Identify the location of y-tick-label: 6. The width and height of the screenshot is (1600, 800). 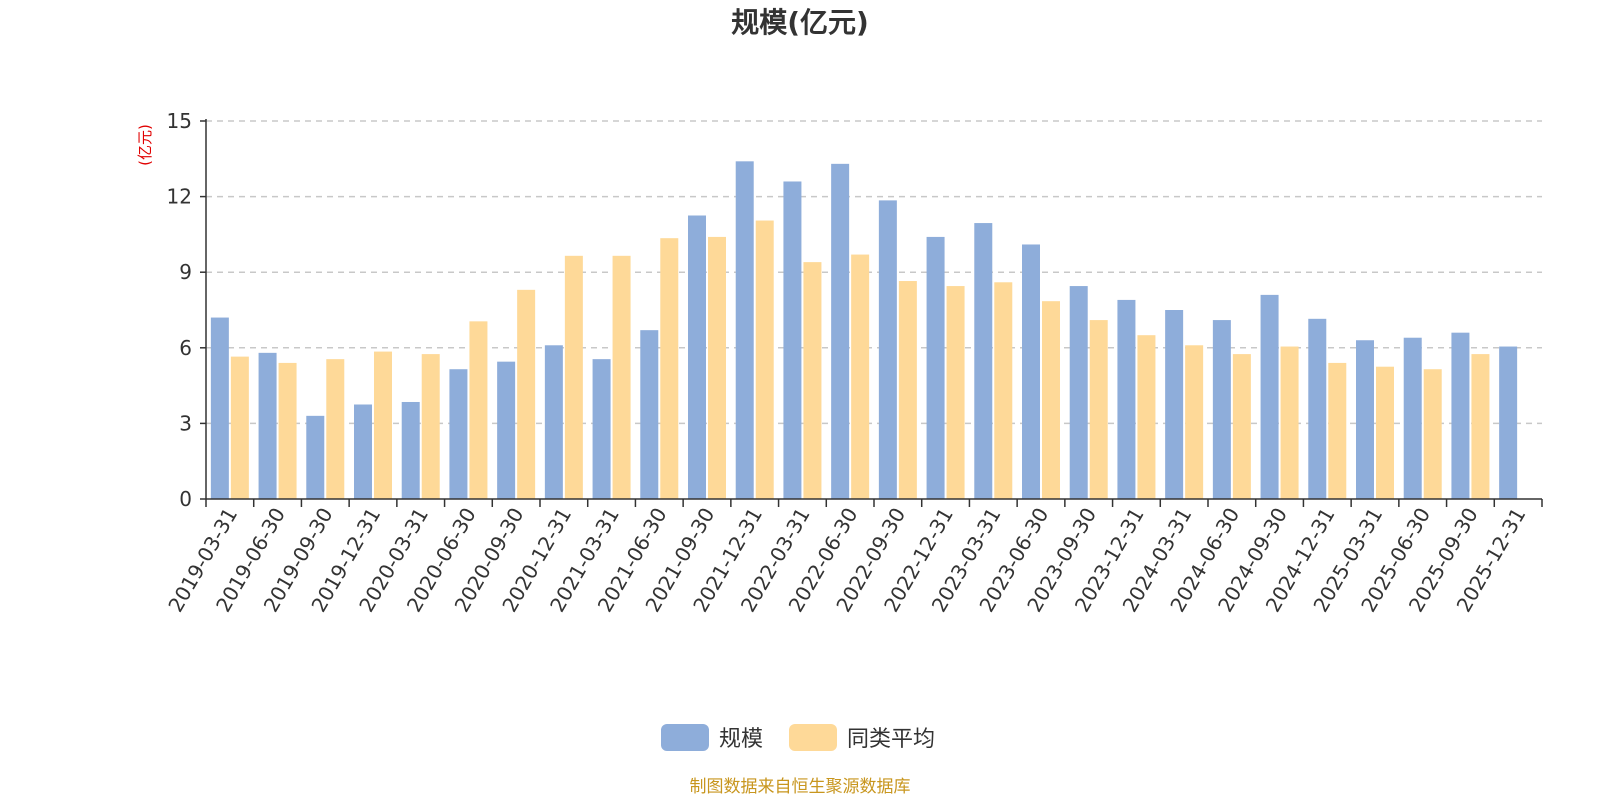
(185, 348).